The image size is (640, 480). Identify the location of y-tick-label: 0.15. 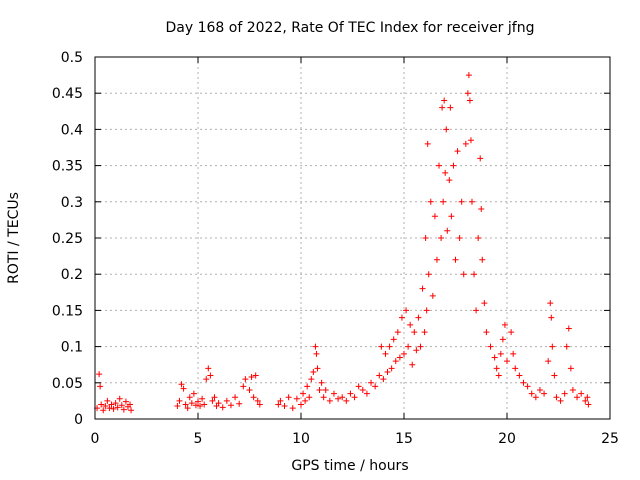
(67, 311).